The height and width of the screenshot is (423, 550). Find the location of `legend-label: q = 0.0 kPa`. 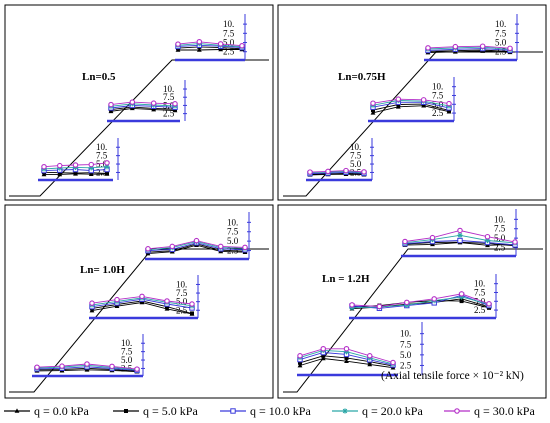

legend-label: q = 0.0 kPa is located at coordinates (61, 411).